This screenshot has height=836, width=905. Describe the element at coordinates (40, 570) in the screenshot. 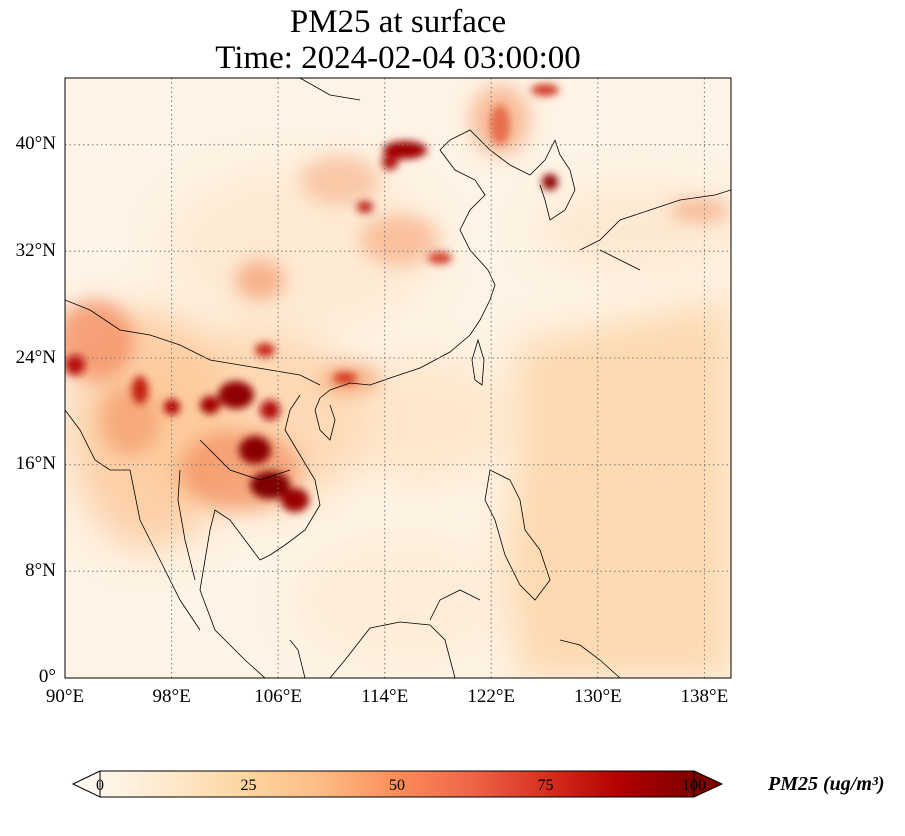

I see `lat-tick-label: 8°N` at that location.